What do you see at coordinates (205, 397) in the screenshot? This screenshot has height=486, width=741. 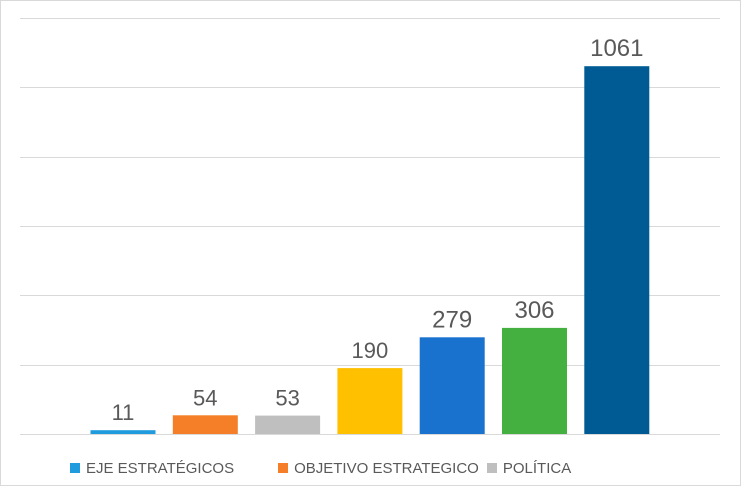 I see `data-label: 54` at bounding box center [205, 397].